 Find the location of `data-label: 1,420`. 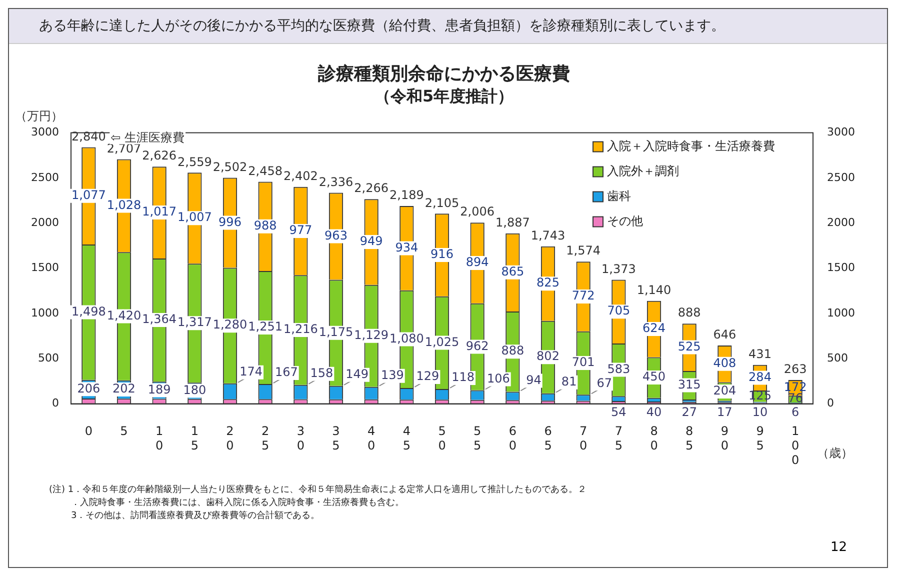

data-label: 1,420 is located at coordinates (124, 315).